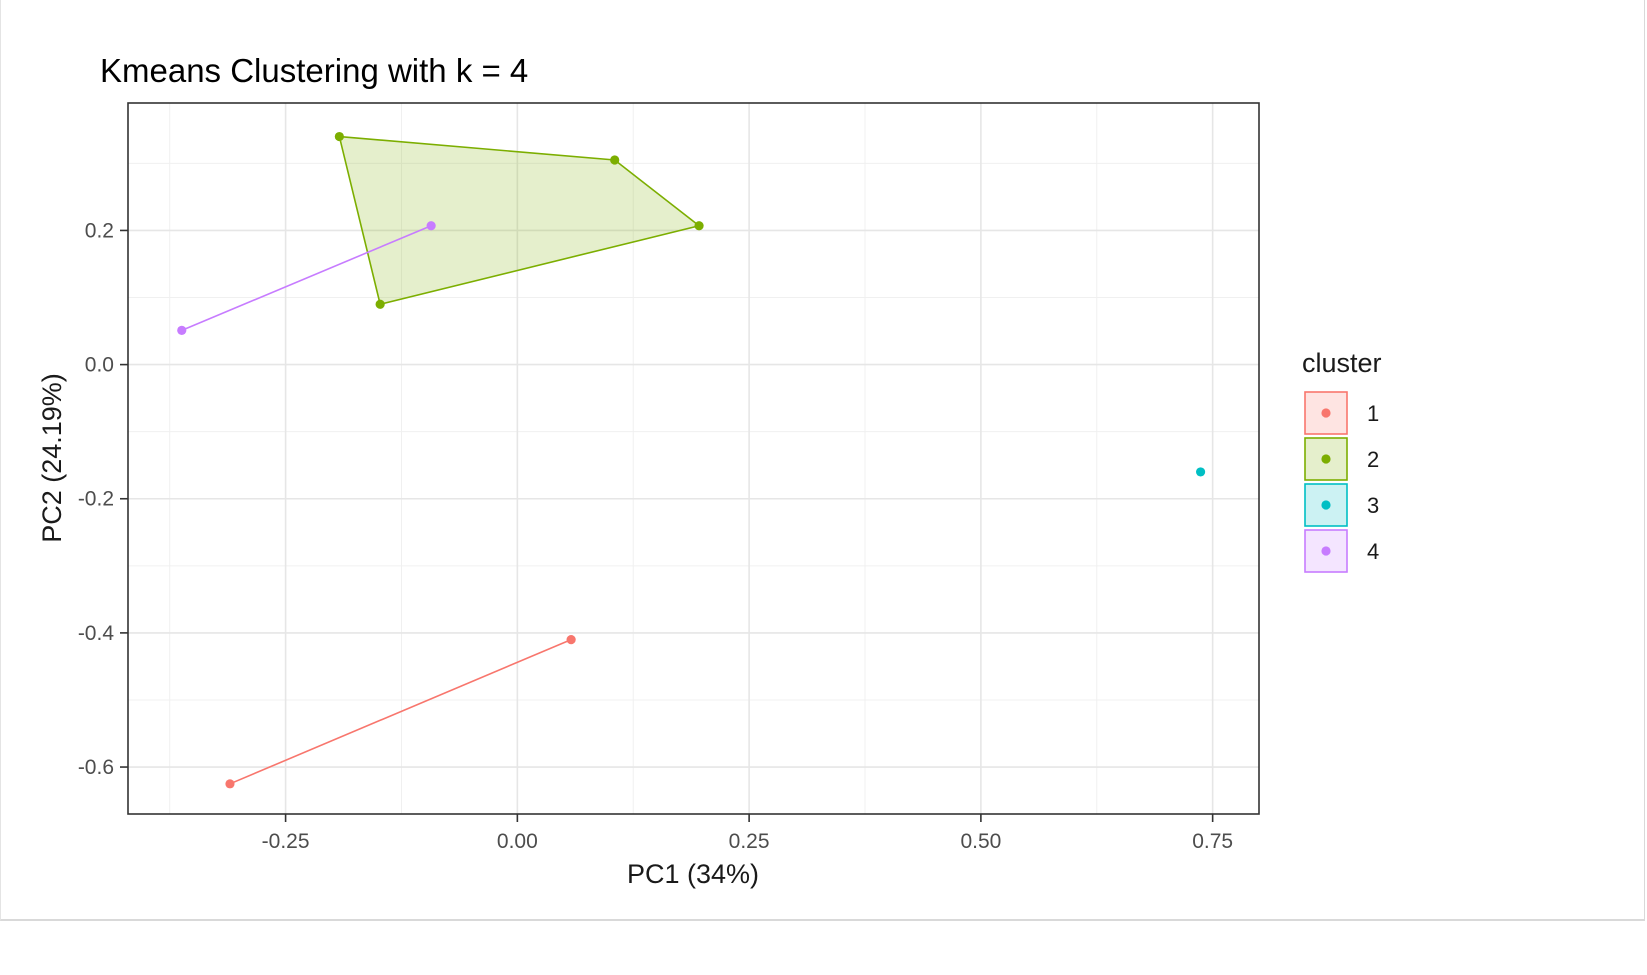  I want to click on chart-title: Kmeans Clustering with k = 4, so click(314, 70).